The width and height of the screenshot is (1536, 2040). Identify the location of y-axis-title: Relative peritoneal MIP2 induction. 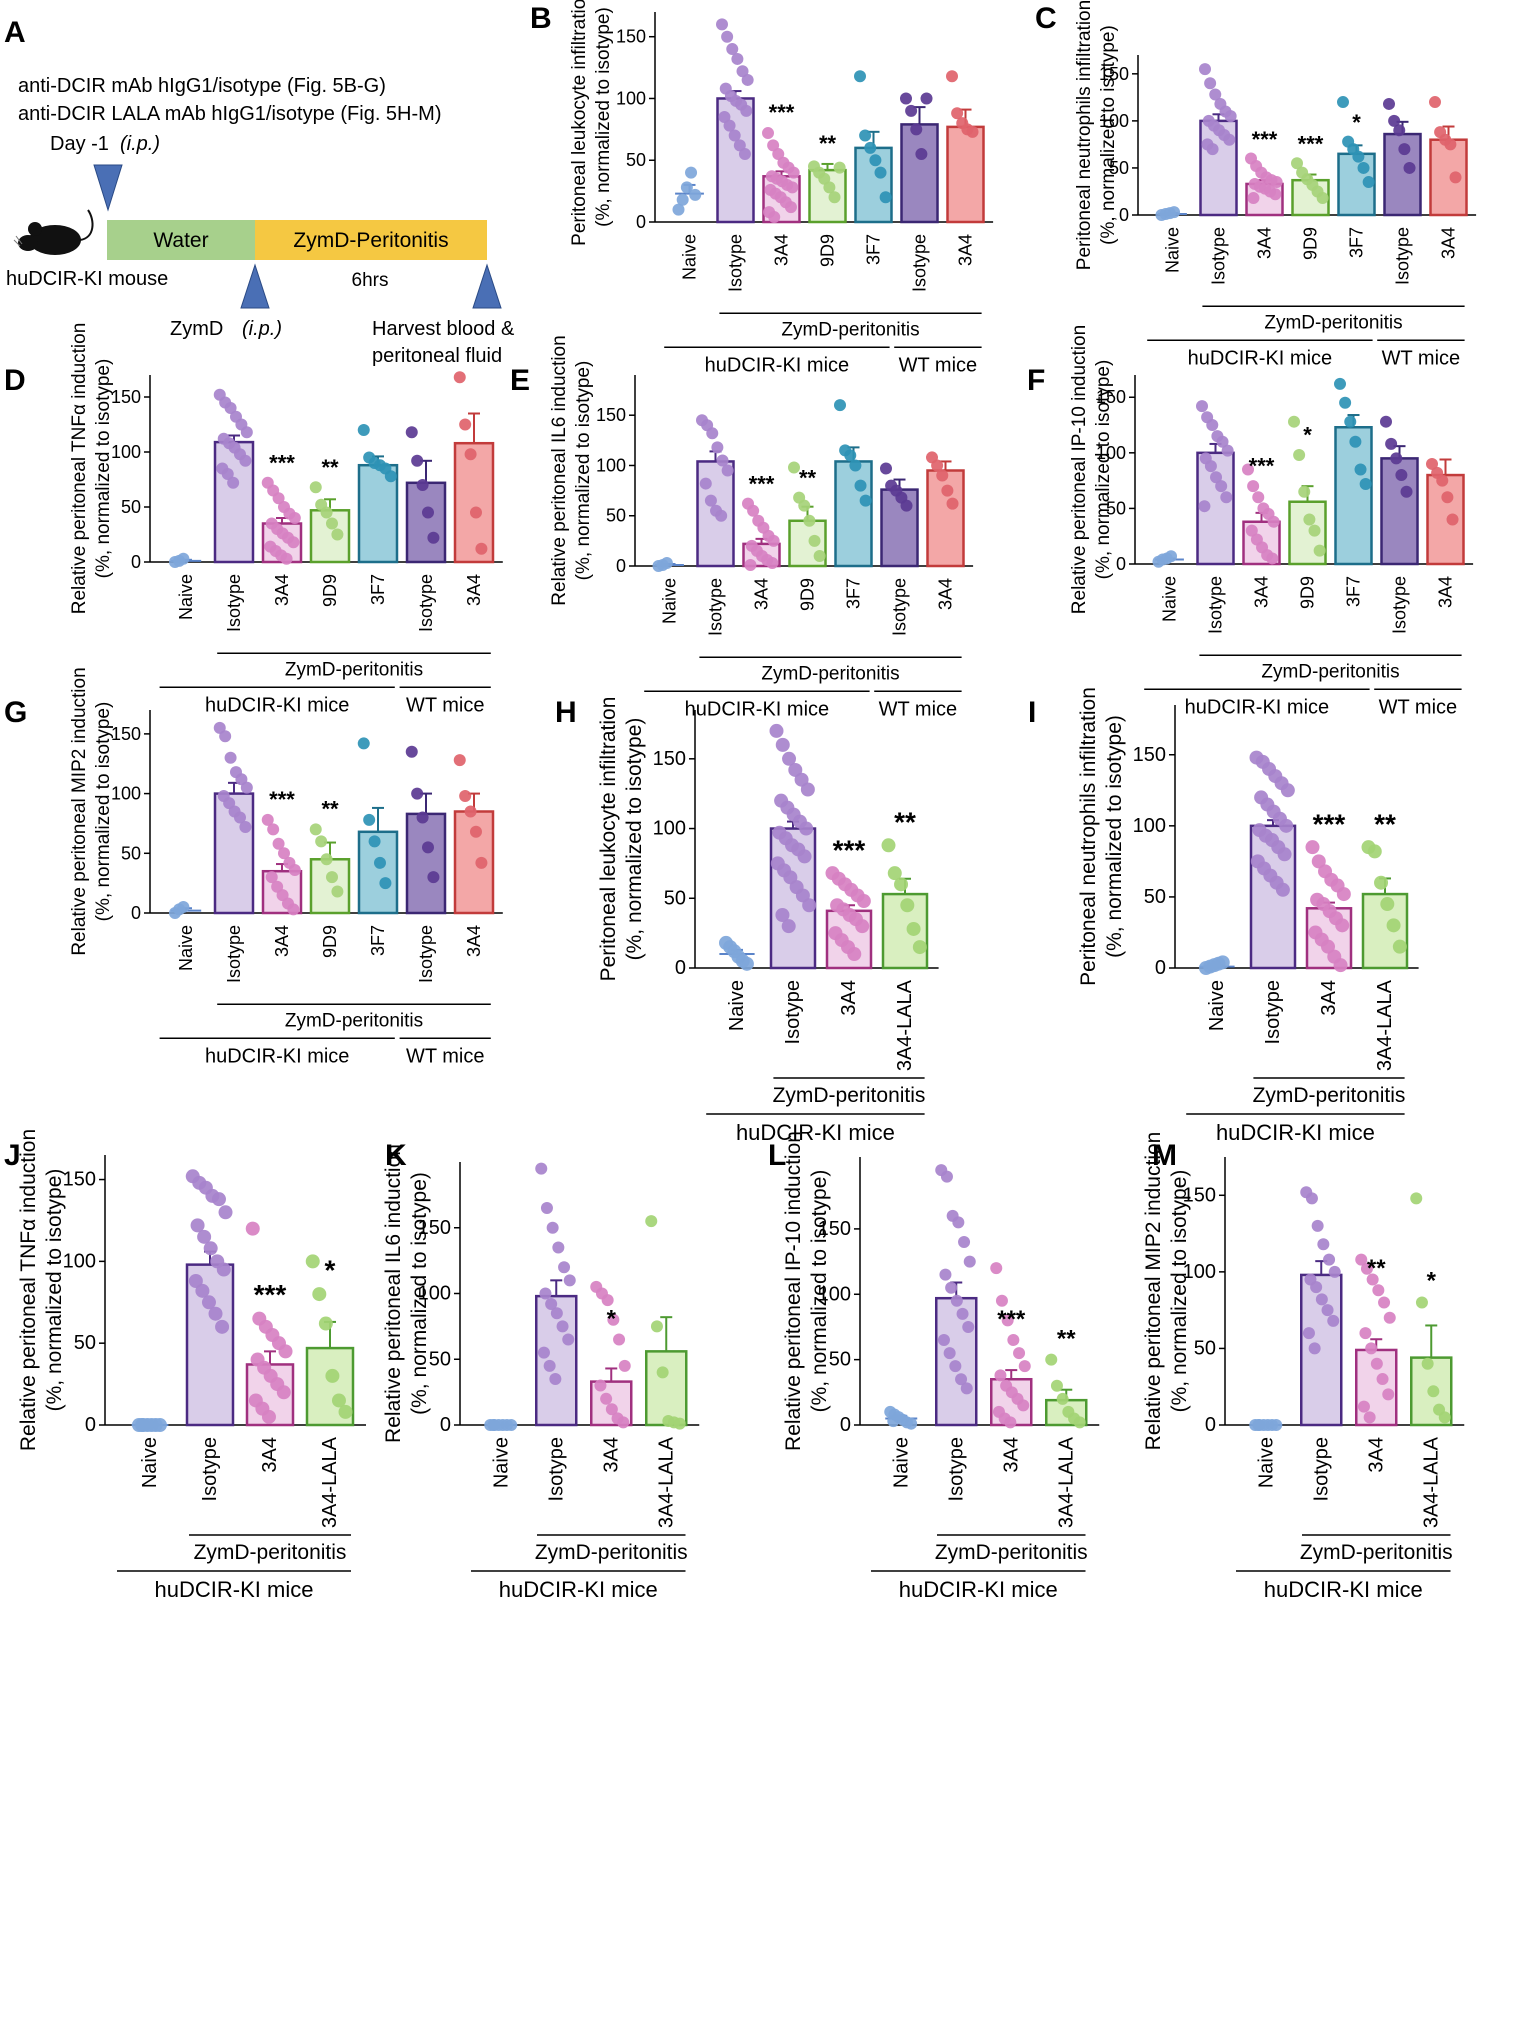
(79, 811).